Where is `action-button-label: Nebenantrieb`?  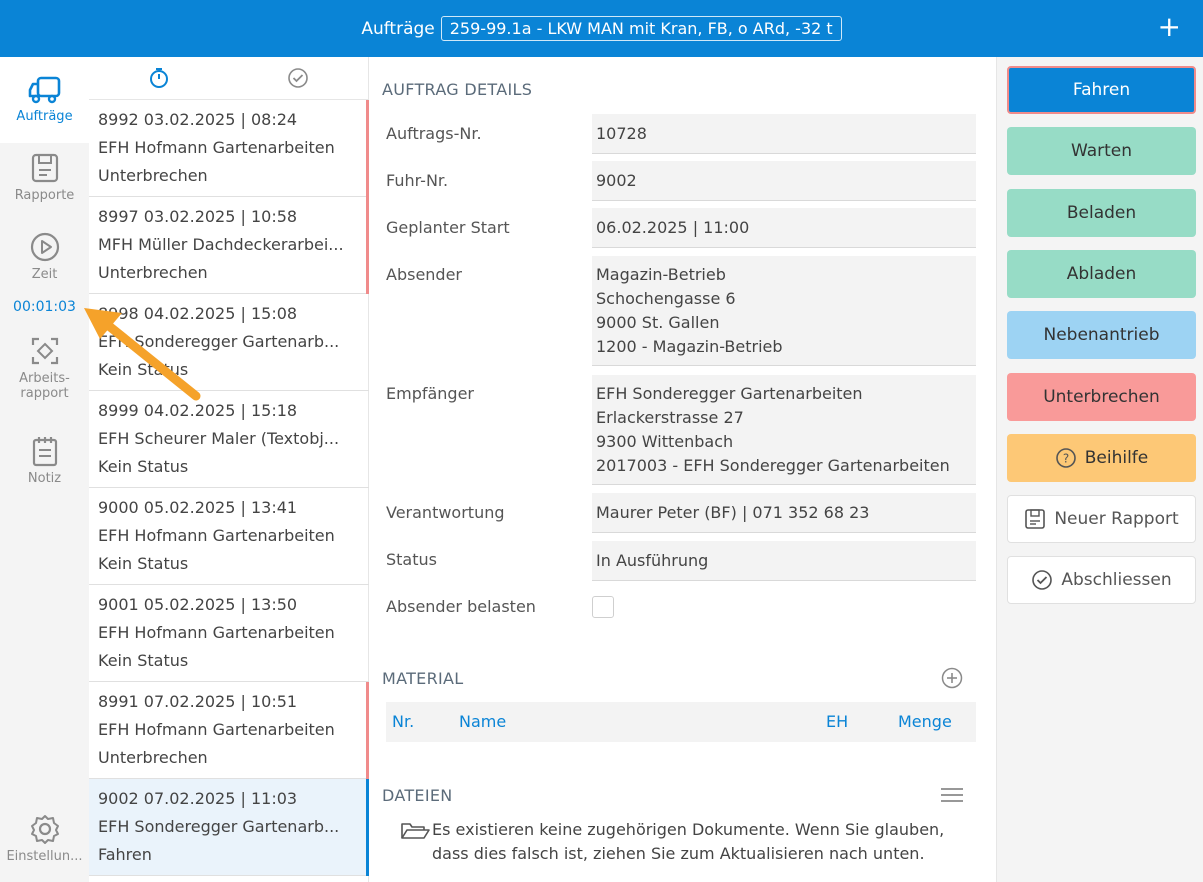
action-button-label: Nebenantrieb is located at coordinates (1101, 335).